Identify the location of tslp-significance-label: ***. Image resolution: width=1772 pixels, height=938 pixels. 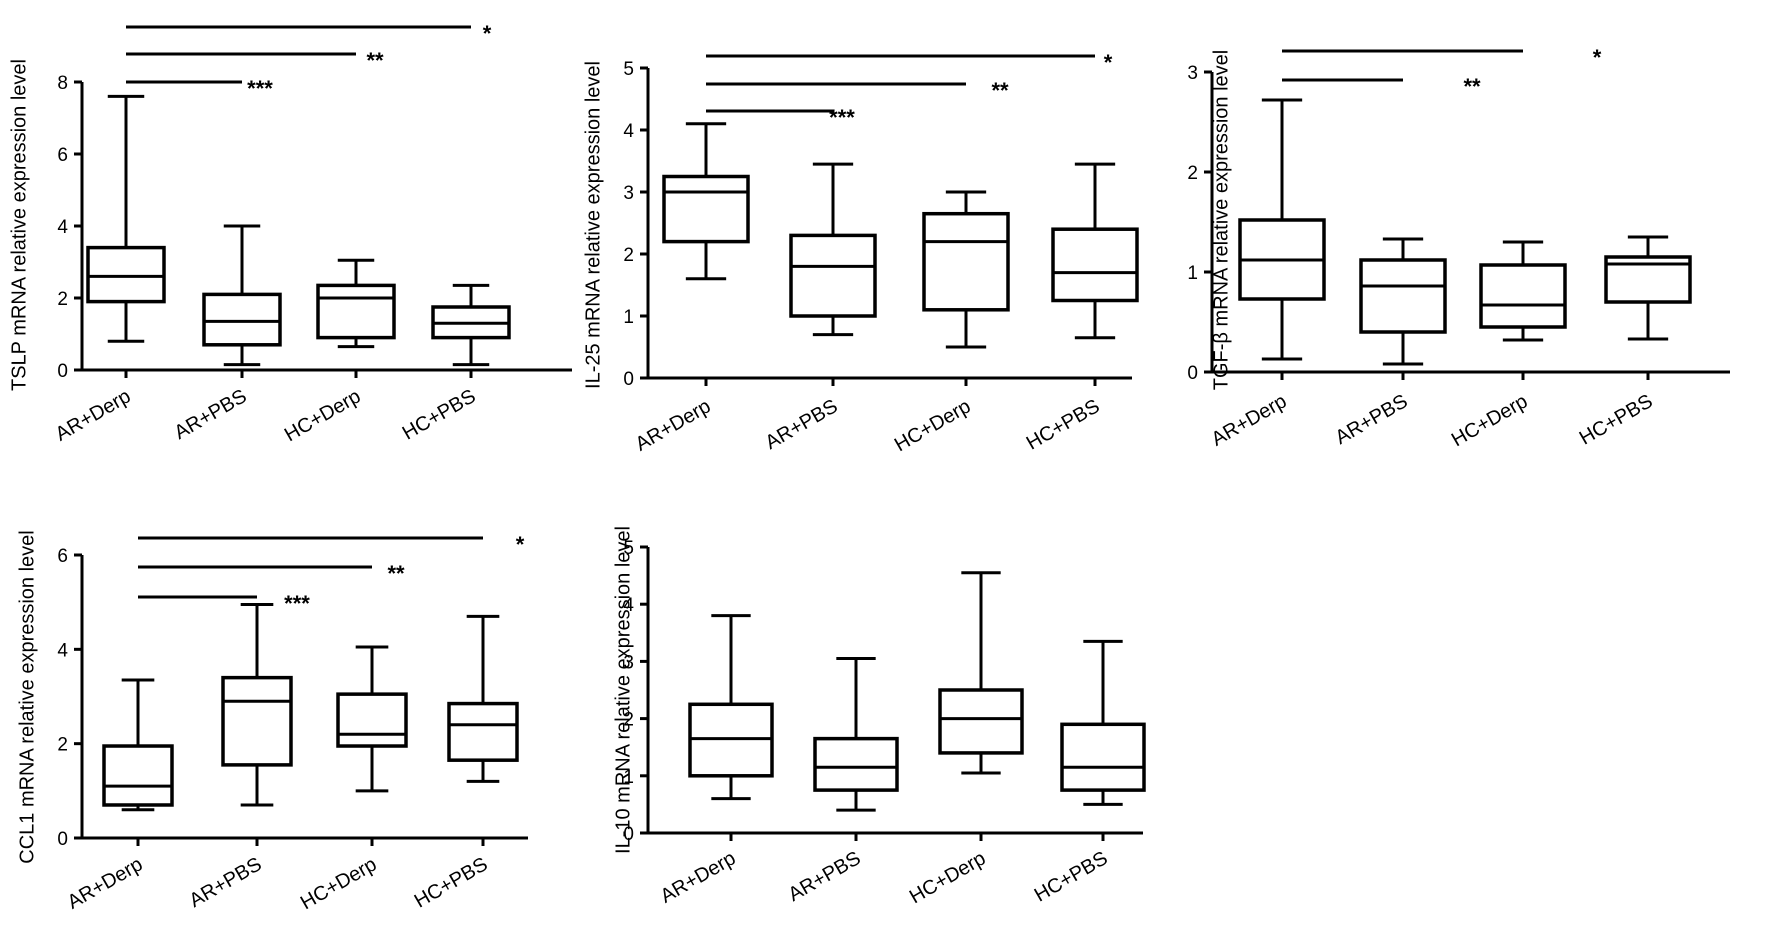
(260, 88).